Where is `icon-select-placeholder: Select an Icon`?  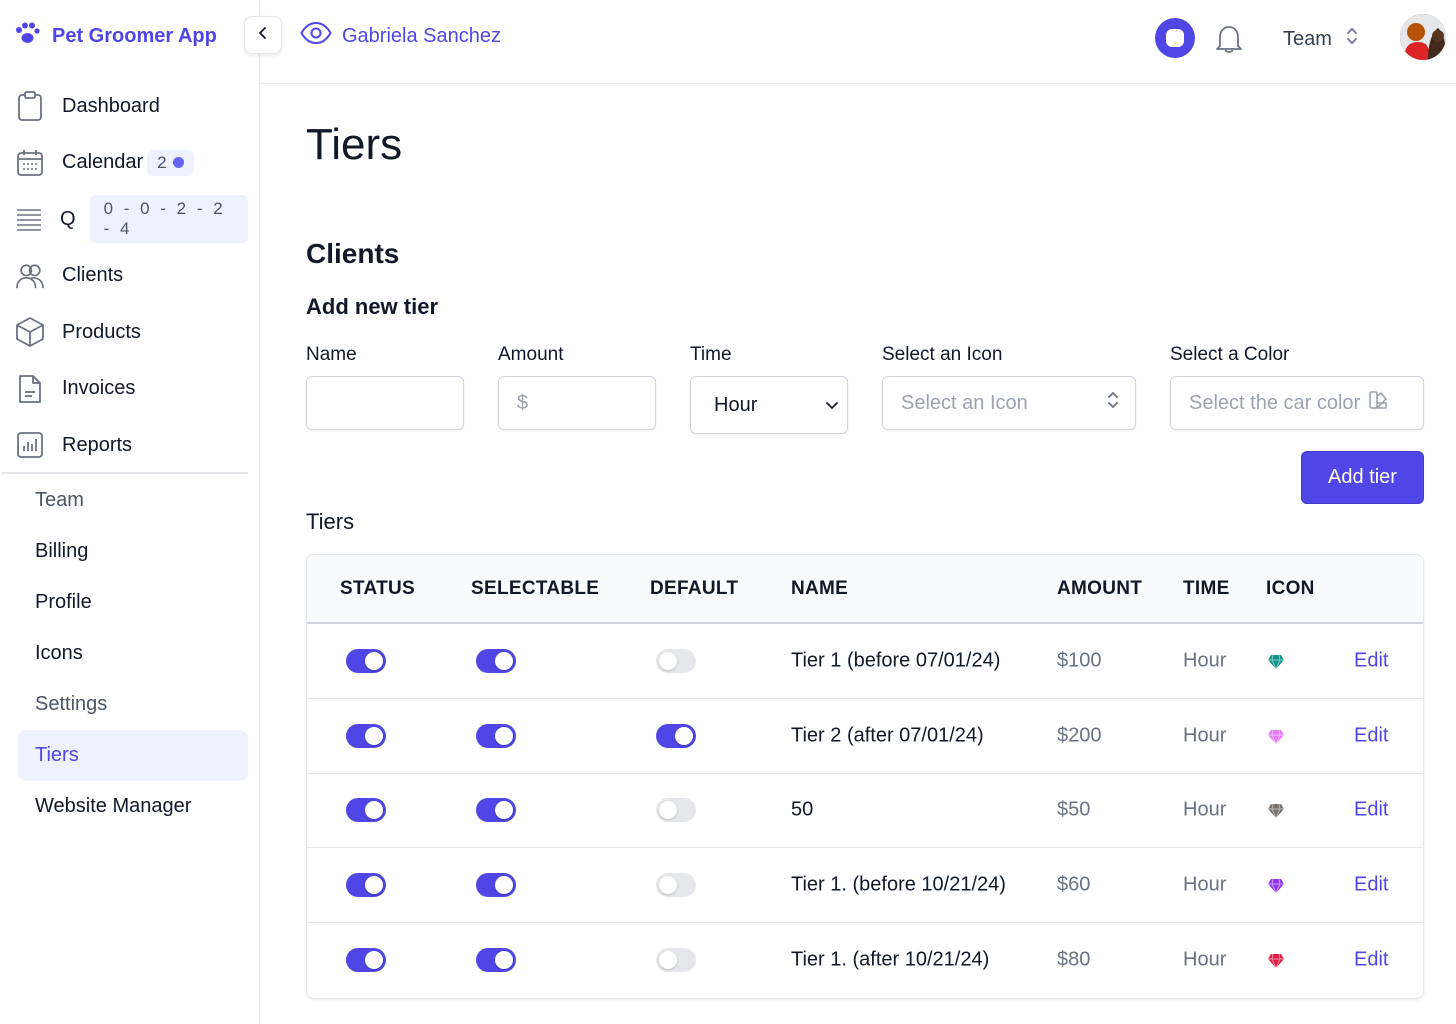
icon-select-placeholder: Select an Icon is located at coordinates (964, 402).